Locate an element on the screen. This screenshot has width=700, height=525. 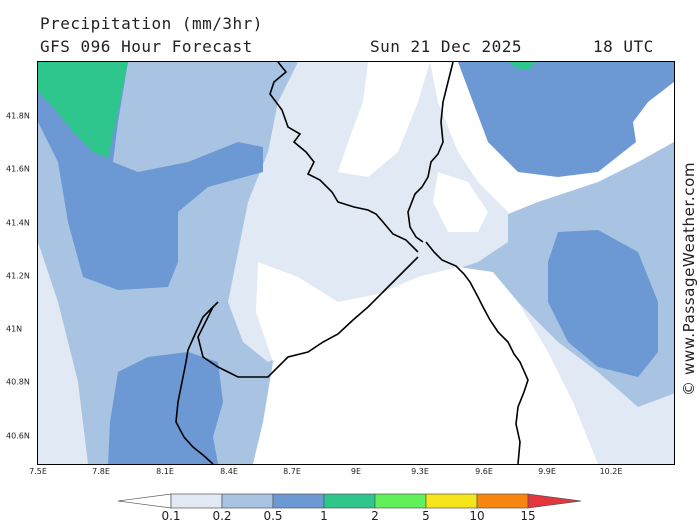
x-tick-label: 9.9E is located at coordinates (547, 471).